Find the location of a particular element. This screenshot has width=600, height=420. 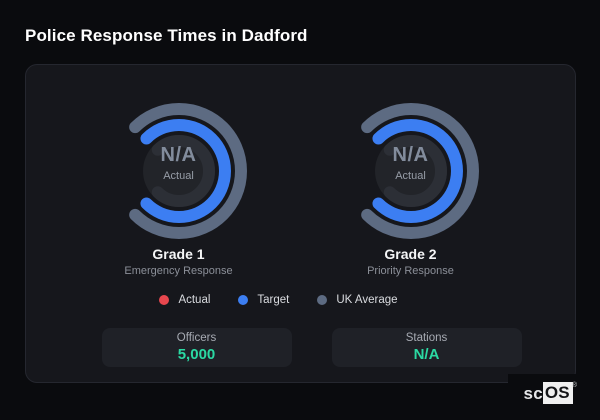

stat-value: N/A is located at coordinates (426, 354).